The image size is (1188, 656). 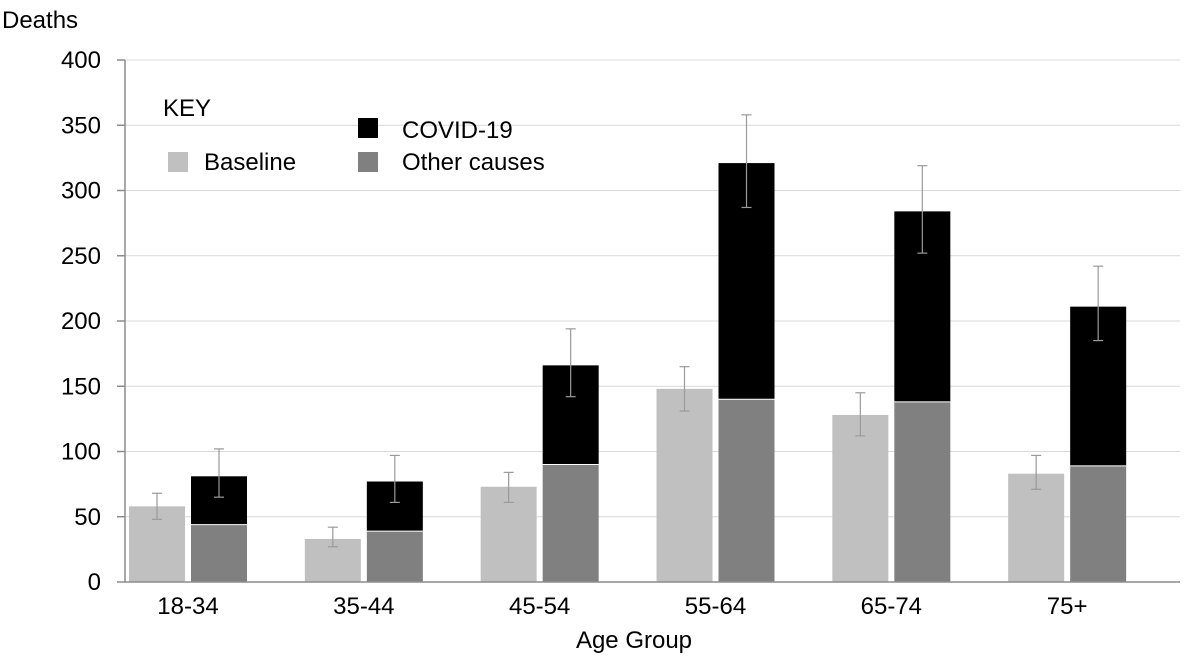 What do you see at coordinates (368, 162) in the screenshot?
I see `legend-swatch-other` at bounding box center [368, 162].